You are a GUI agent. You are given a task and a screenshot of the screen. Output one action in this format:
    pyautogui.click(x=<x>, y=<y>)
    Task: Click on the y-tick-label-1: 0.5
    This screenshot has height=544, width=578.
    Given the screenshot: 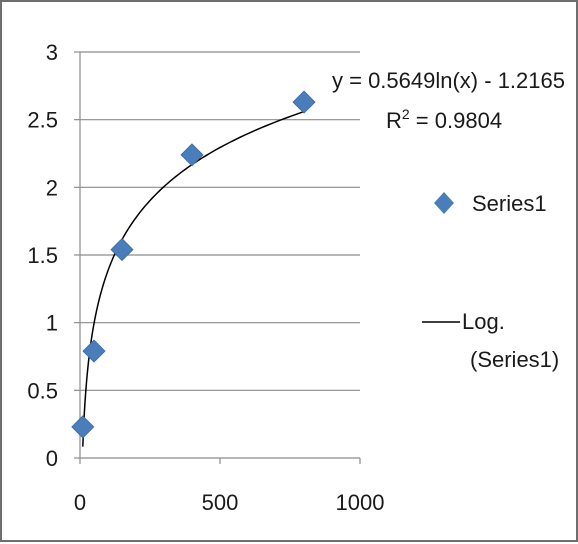 What is the action you would take?
    pyautogui.click(x=42, y=390)
    